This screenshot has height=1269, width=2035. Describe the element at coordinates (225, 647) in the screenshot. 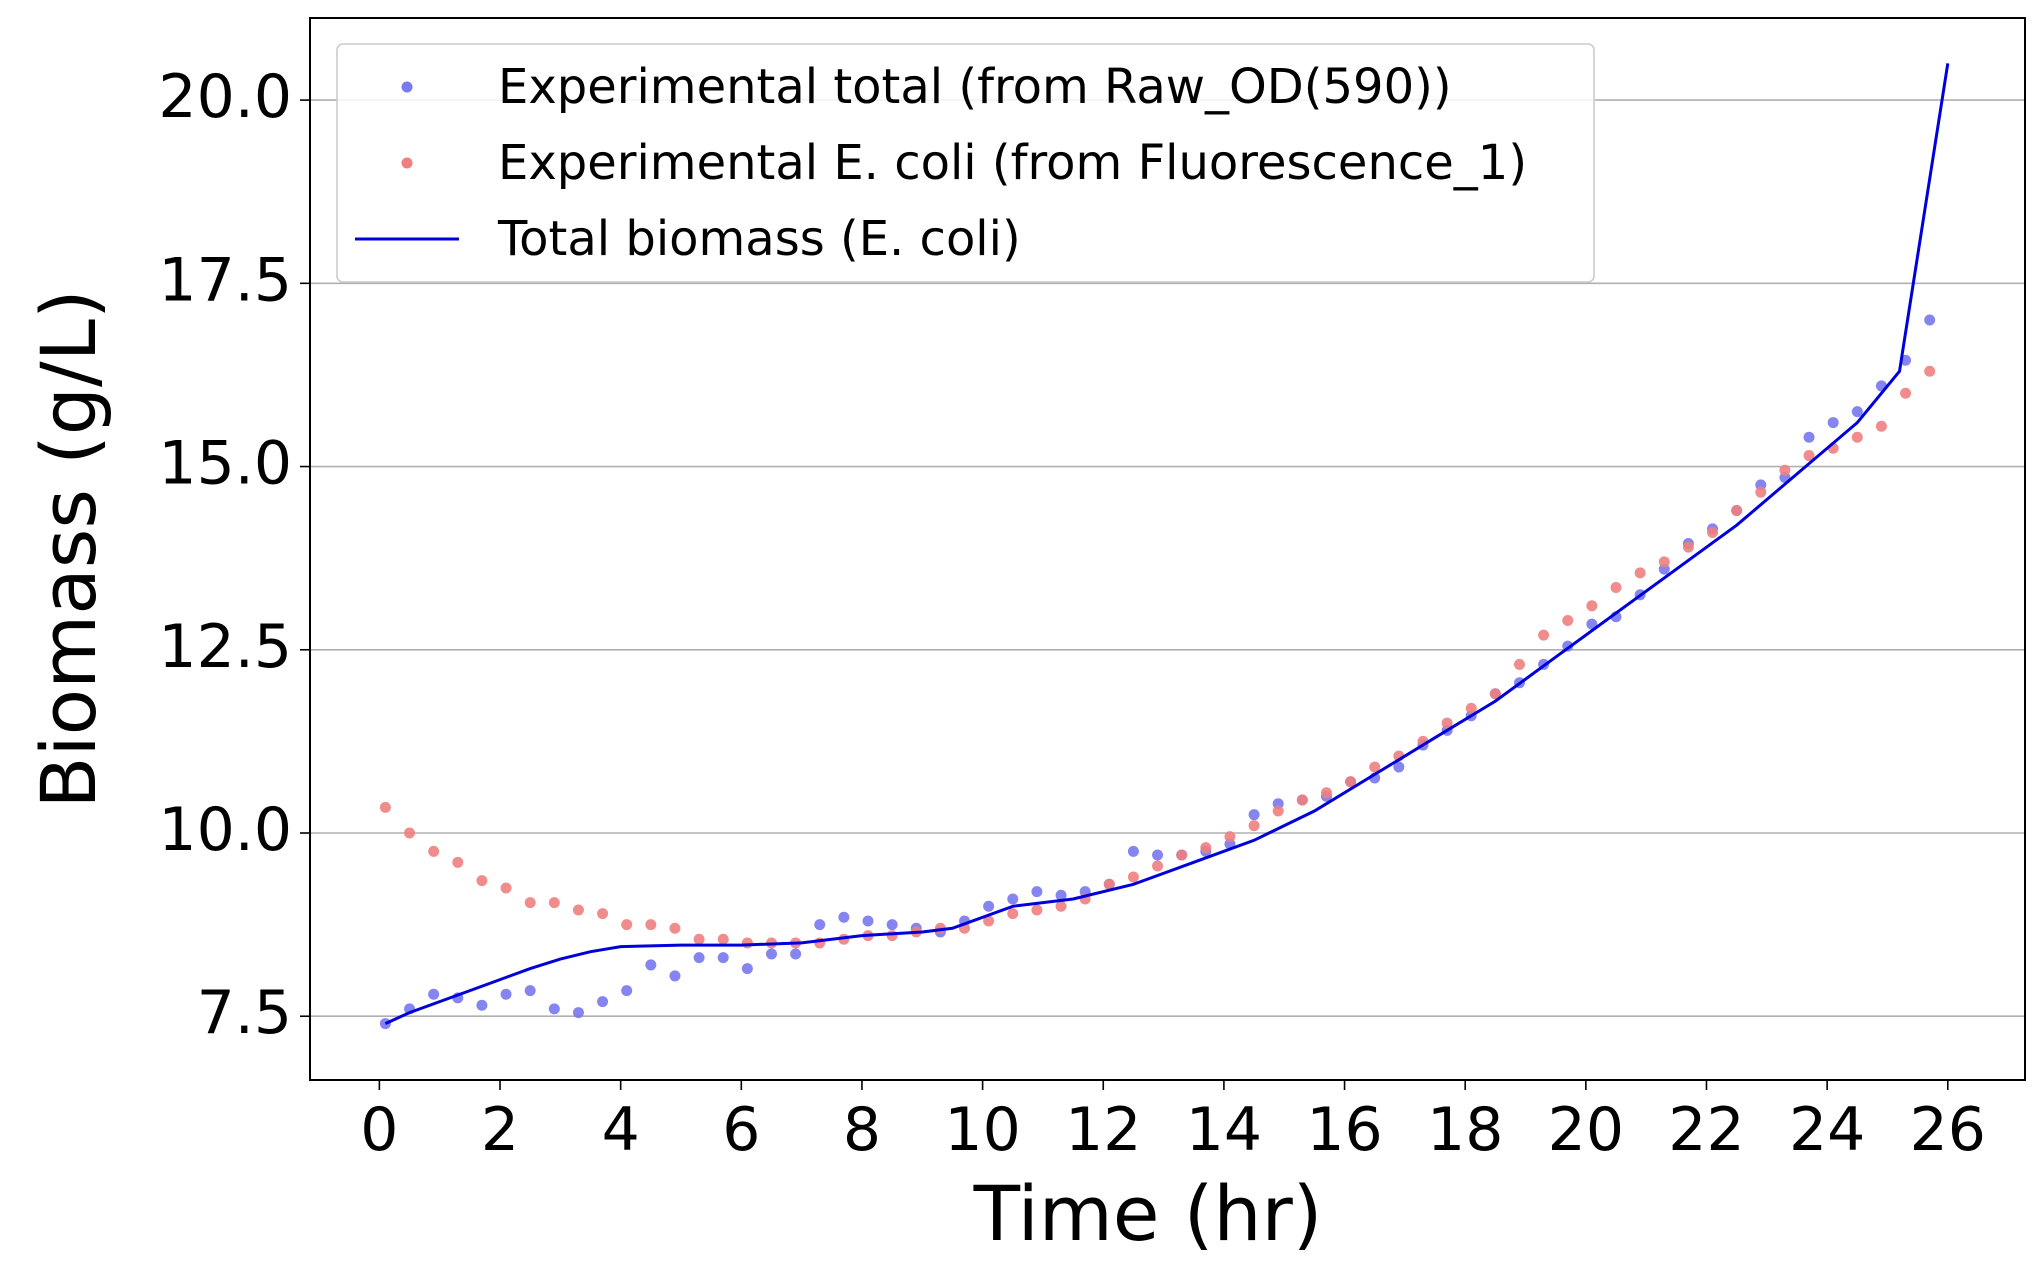

I see `y-tick-label: 12.5` at that location.